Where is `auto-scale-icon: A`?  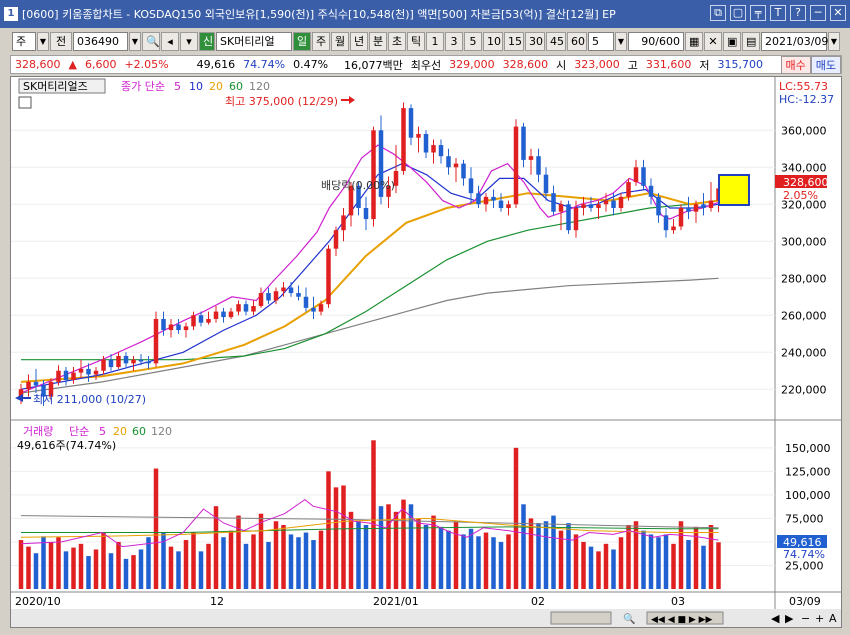 auto-scale-icon: A is located at coordinates (833, 618).